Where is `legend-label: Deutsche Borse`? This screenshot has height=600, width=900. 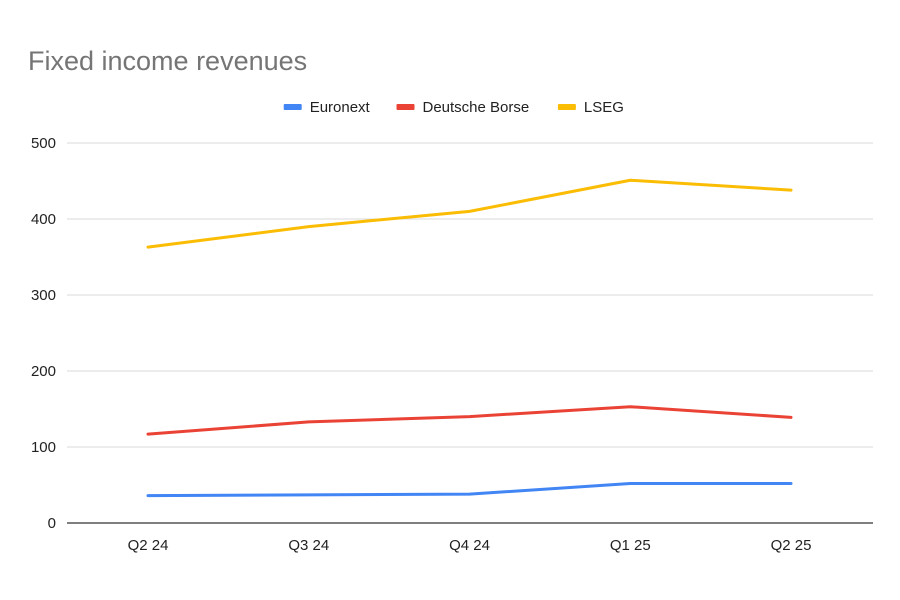
legend-label: Deutsche Borse is located at coordinates (476, 107).